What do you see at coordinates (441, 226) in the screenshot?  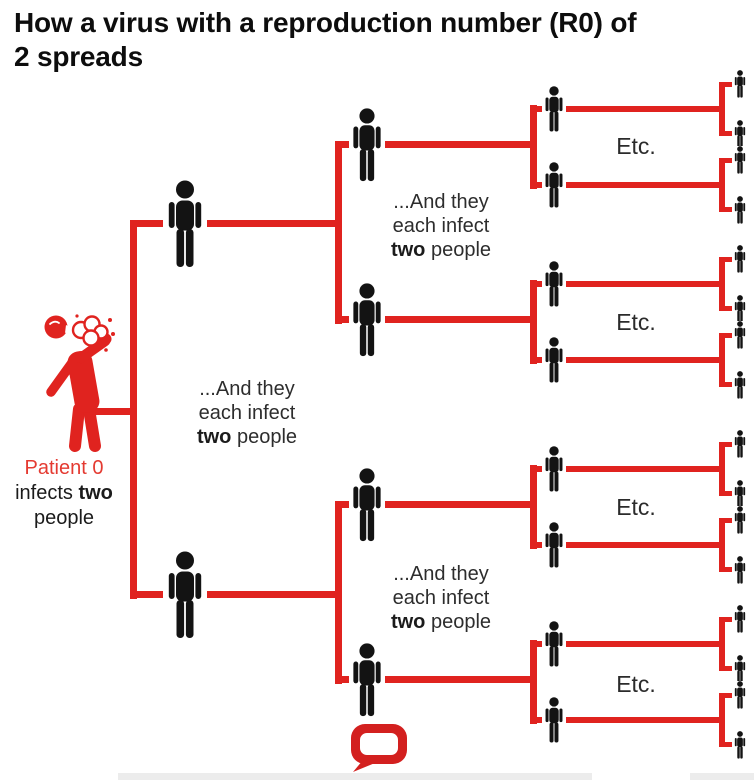 I see `infect-note-top: ...And they each infect two people` at bounding box center [441, 226].